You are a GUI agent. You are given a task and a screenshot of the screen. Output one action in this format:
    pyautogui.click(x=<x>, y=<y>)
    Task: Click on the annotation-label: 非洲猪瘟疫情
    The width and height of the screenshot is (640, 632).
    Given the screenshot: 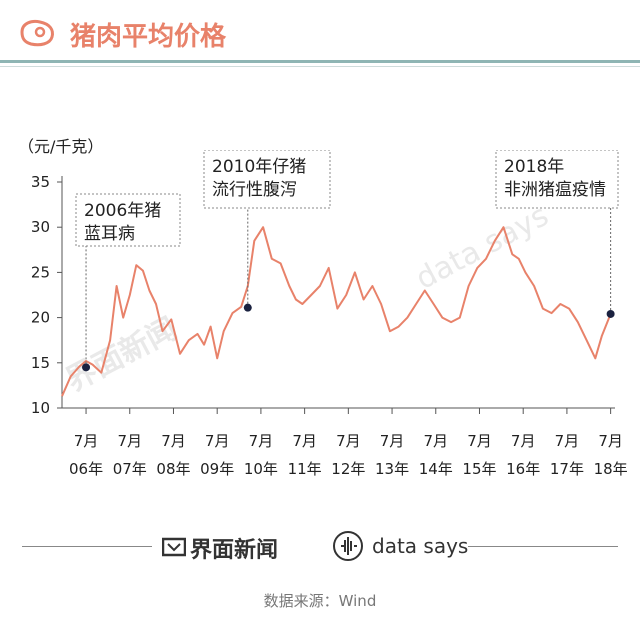 What is the action you would take?
    pyautogui.click(x=555, y=190)
    